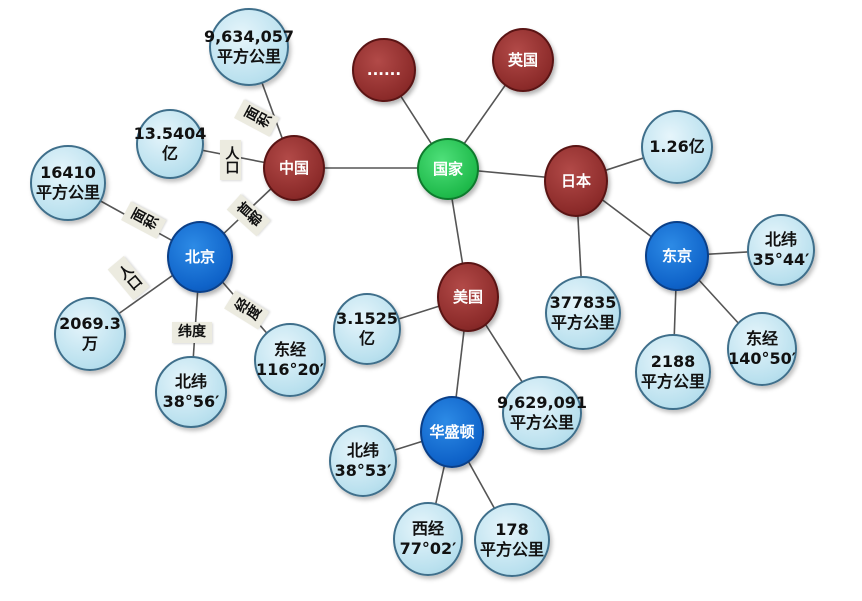  Describe the element at coordinates (363, 461) in the screenshot. I see `washington-latitude-node: 北纬 38°53′` at that location.